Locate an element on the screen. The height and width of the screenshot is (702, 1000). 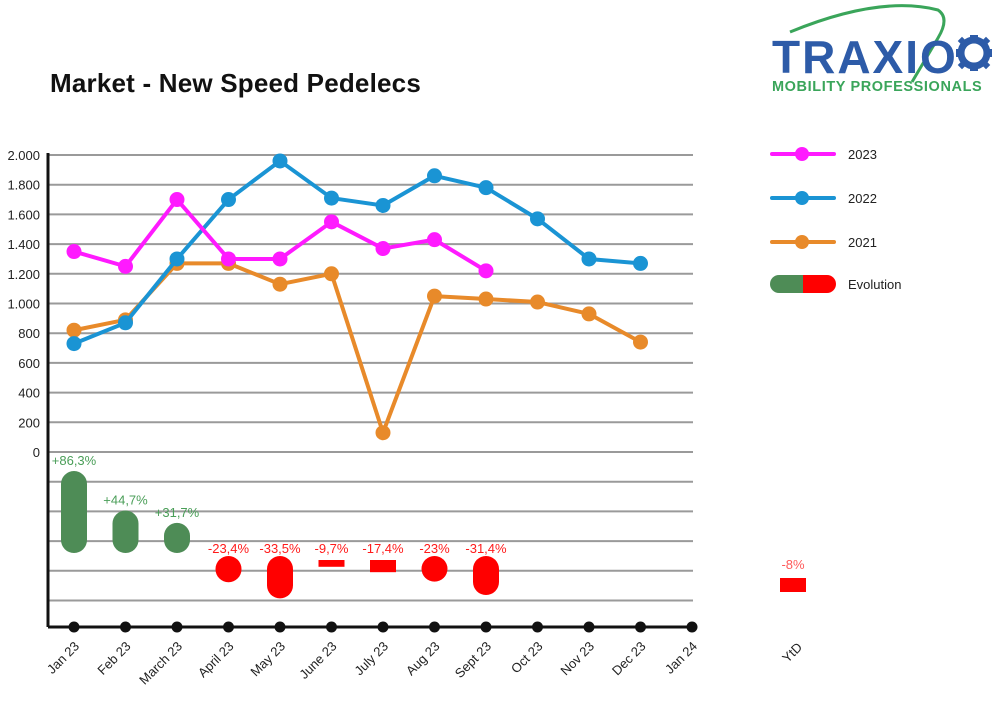
y-tick-label: 400 is located at coordinates (29, 393).